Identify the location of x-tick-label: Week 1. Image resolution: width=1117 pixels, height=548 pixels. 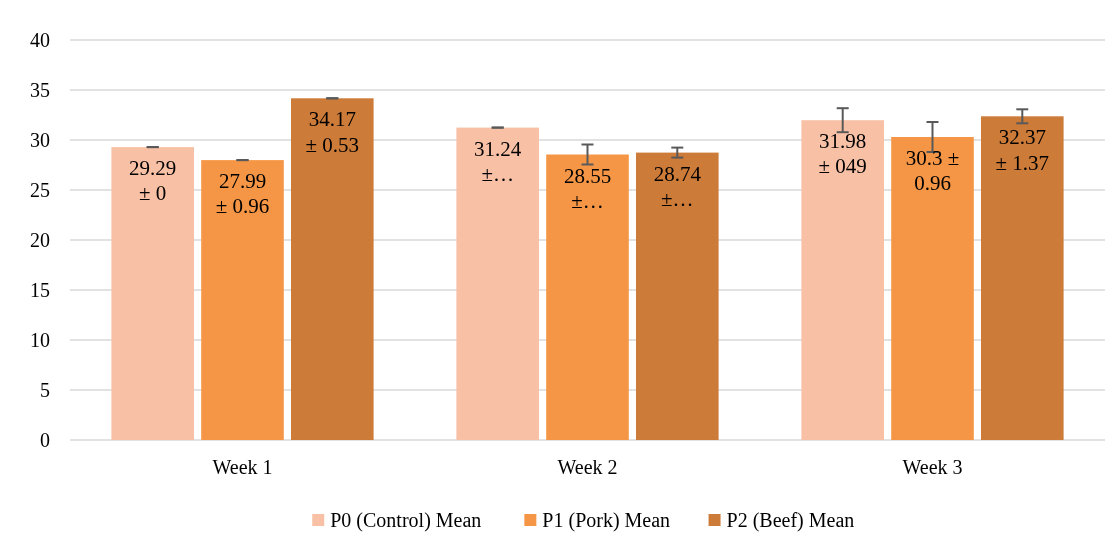
(242, 467).